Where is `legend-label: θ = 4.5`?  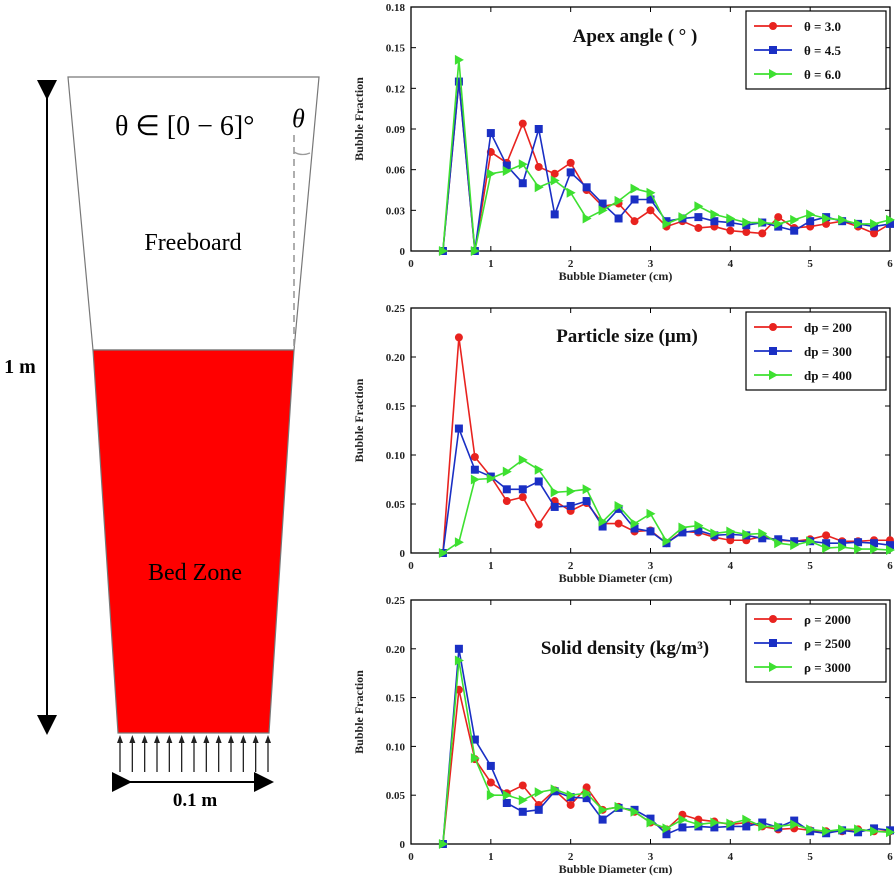 legend-label: θ = 4.5 is located at coordinates (822, 50).